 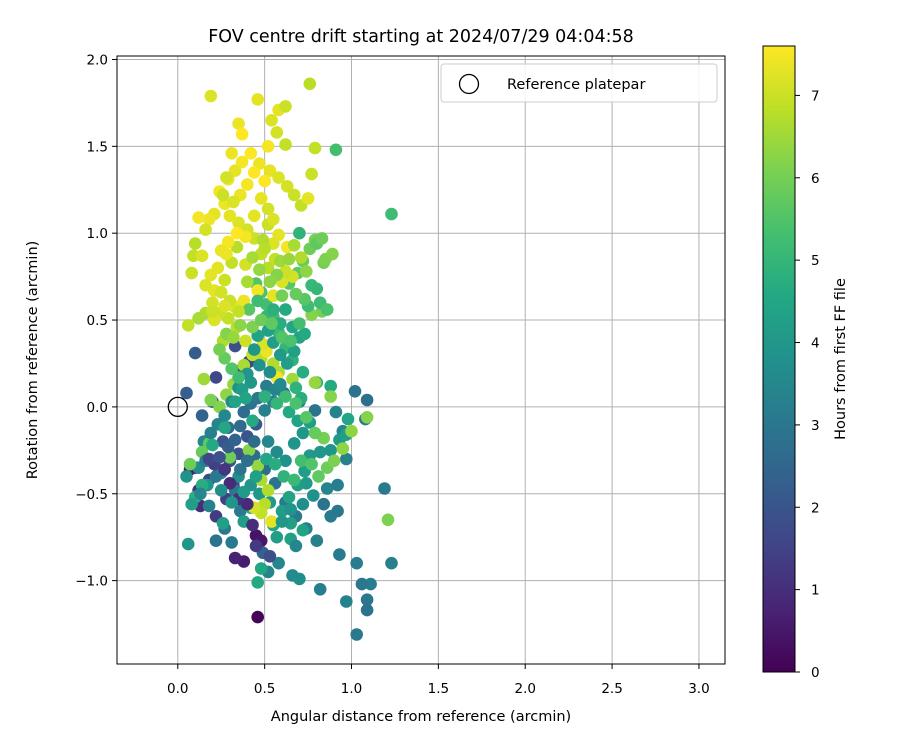 I want to click on colorbar-ticks: 0 1 2 3 4 5 6 7, so click(x=807, y=384).